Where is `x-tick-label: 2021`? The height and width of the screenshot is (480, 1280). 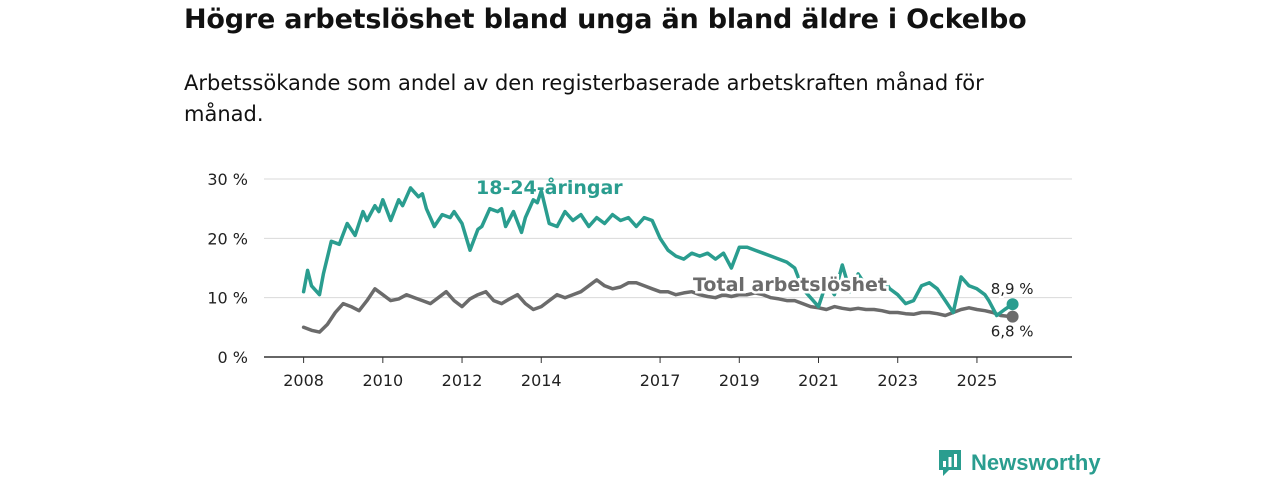 x-tick-label: 2021 is located at coordinates (818, 380).